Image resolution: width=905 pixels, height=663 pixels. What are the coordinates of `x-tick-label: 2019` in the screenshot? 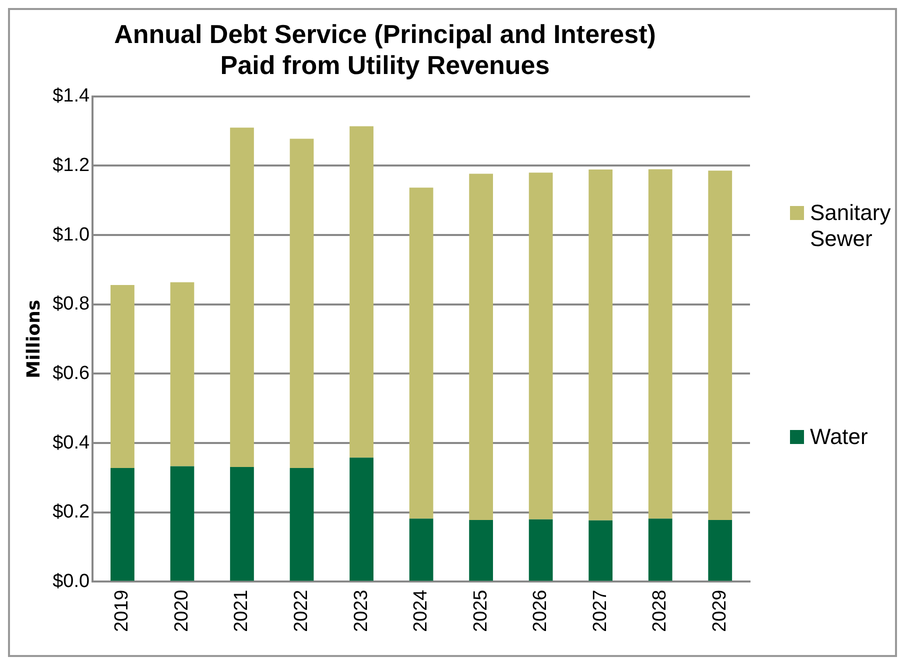 It's located at (122, 611).